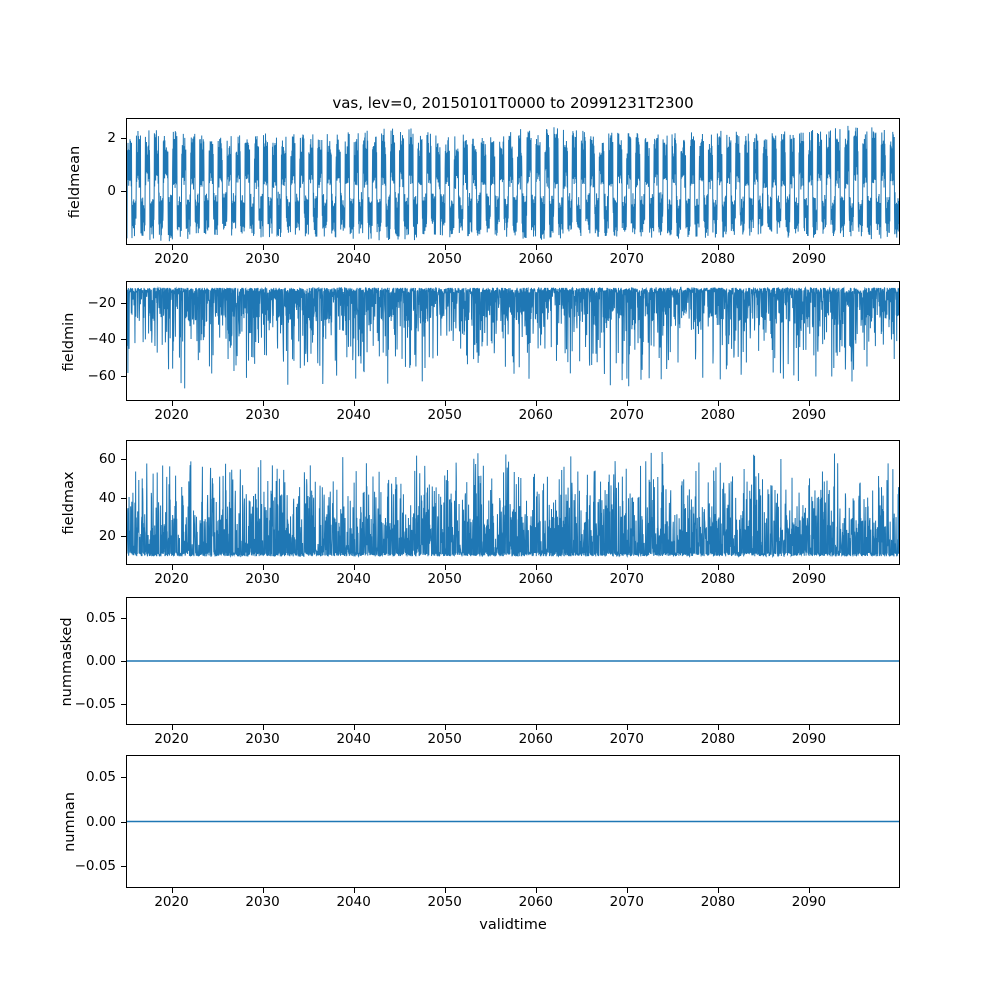 The width and height of the screenshot is (1000, 1000). I want to click on ytick-label: −60, so click(102, 375).